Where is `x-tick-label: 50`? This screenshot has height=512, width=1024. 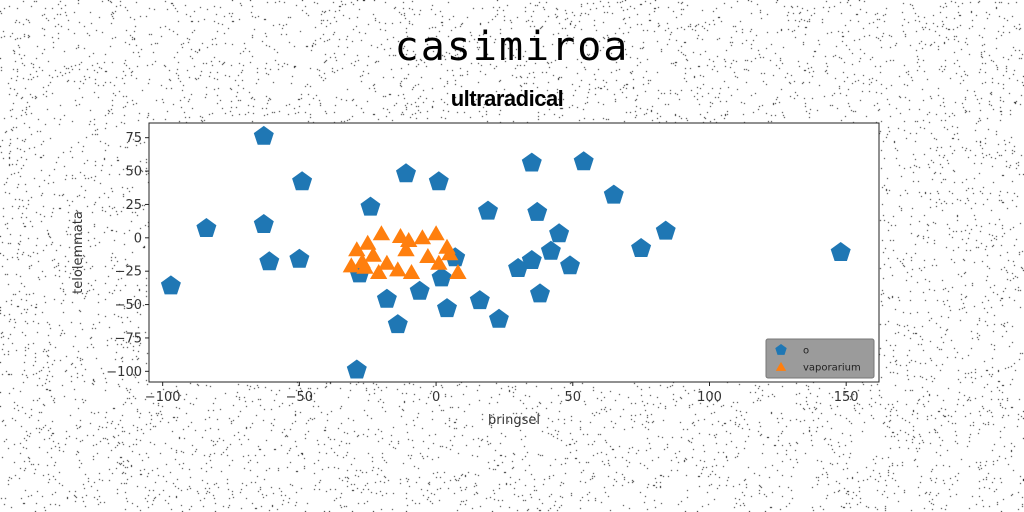 x-tick-label: 50 is located at coordinates (573, 397).